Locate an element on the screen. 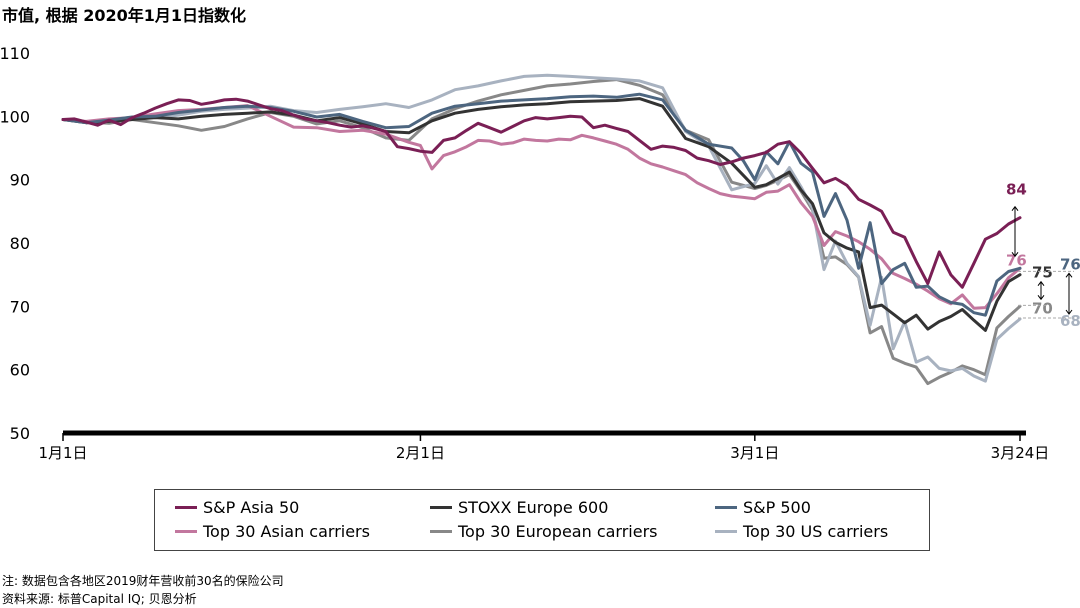 Image resolution: width=1080 pixels, height=608 pixels. y-tick-label: 50 is located at coordinates (20, 433).